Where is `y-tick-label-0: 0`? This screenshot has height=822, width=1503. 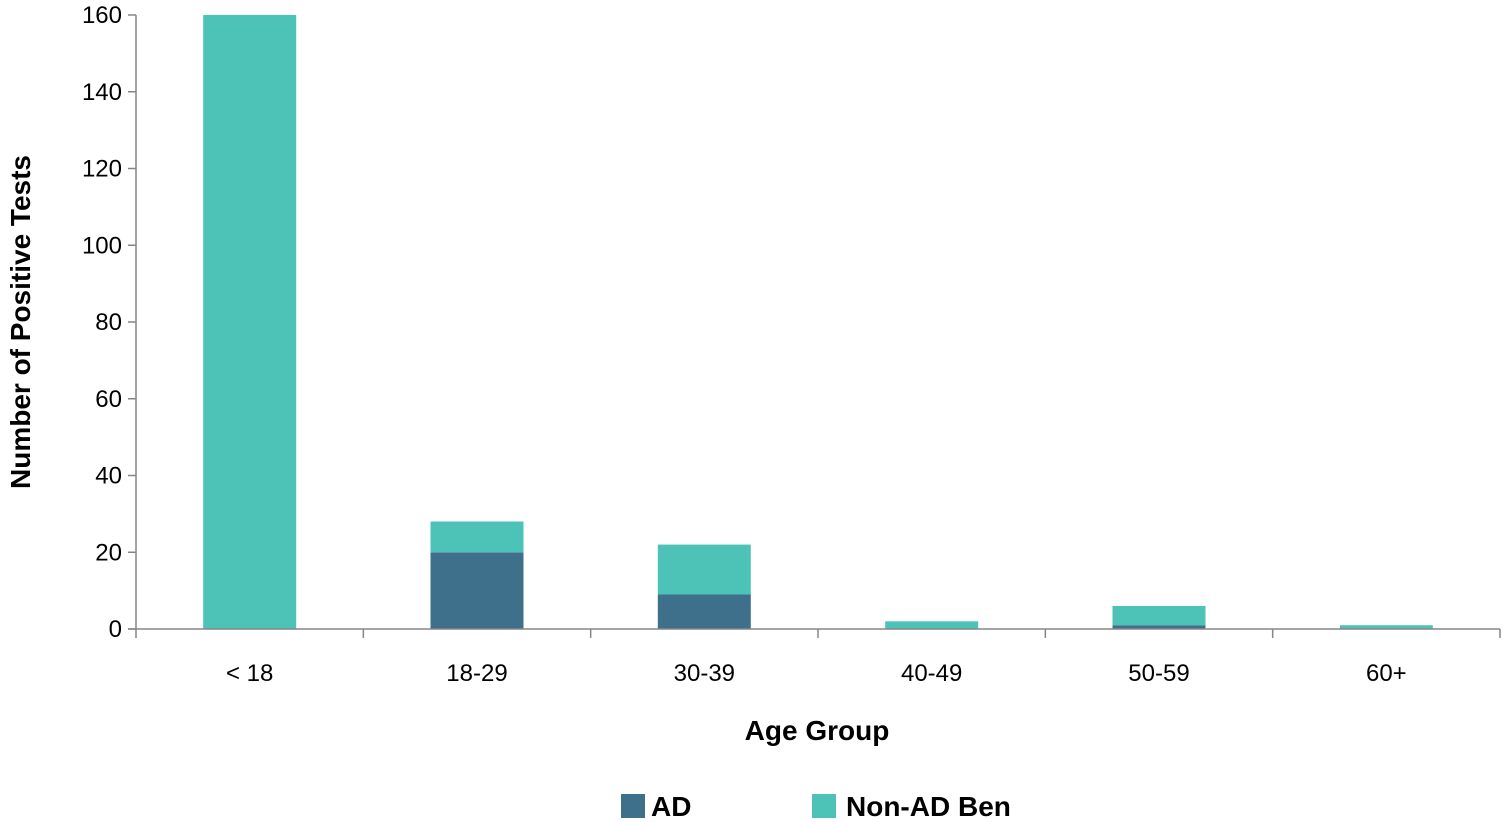
y-tick-label-0: 0 is located at coordinates (115, 629).